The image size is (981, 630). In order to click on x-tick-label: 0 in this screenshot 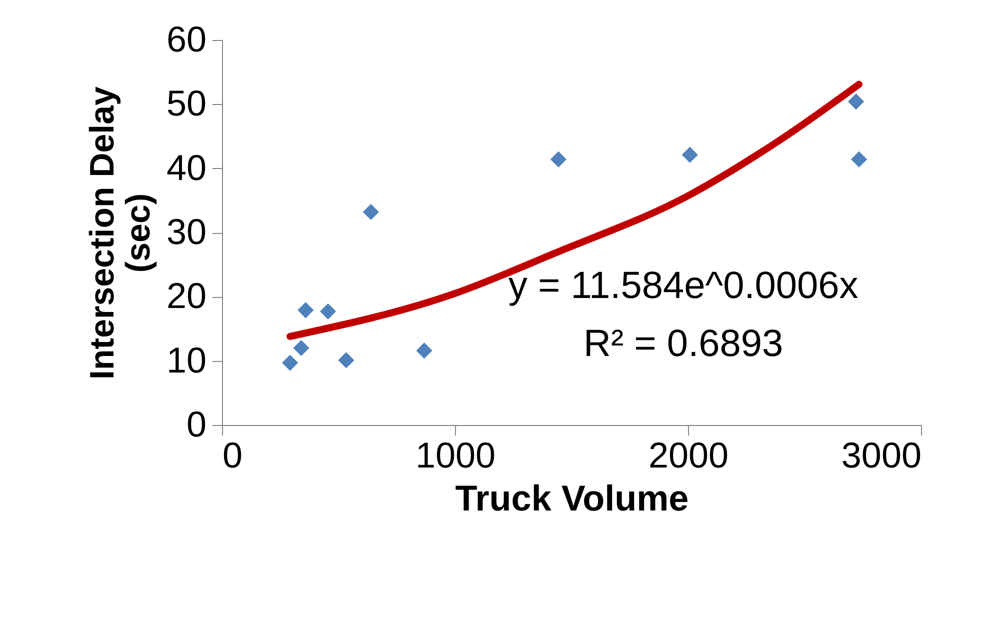, I will do `click(232, 455)`.